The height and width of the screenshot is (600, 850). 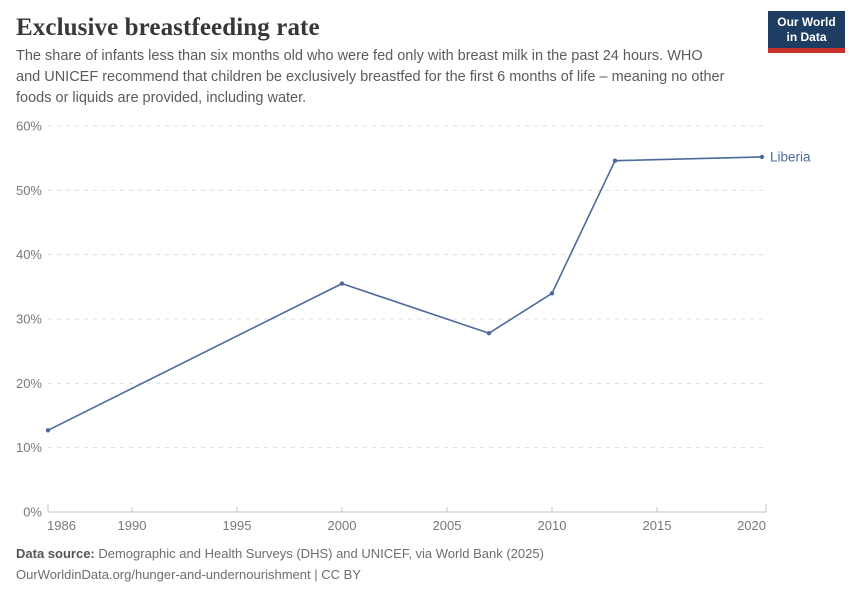 What do you see at coordinates (447, 525) in the screenshot?
I see `x-tick-label-2005: 2005` at bounding box center [447, 525].